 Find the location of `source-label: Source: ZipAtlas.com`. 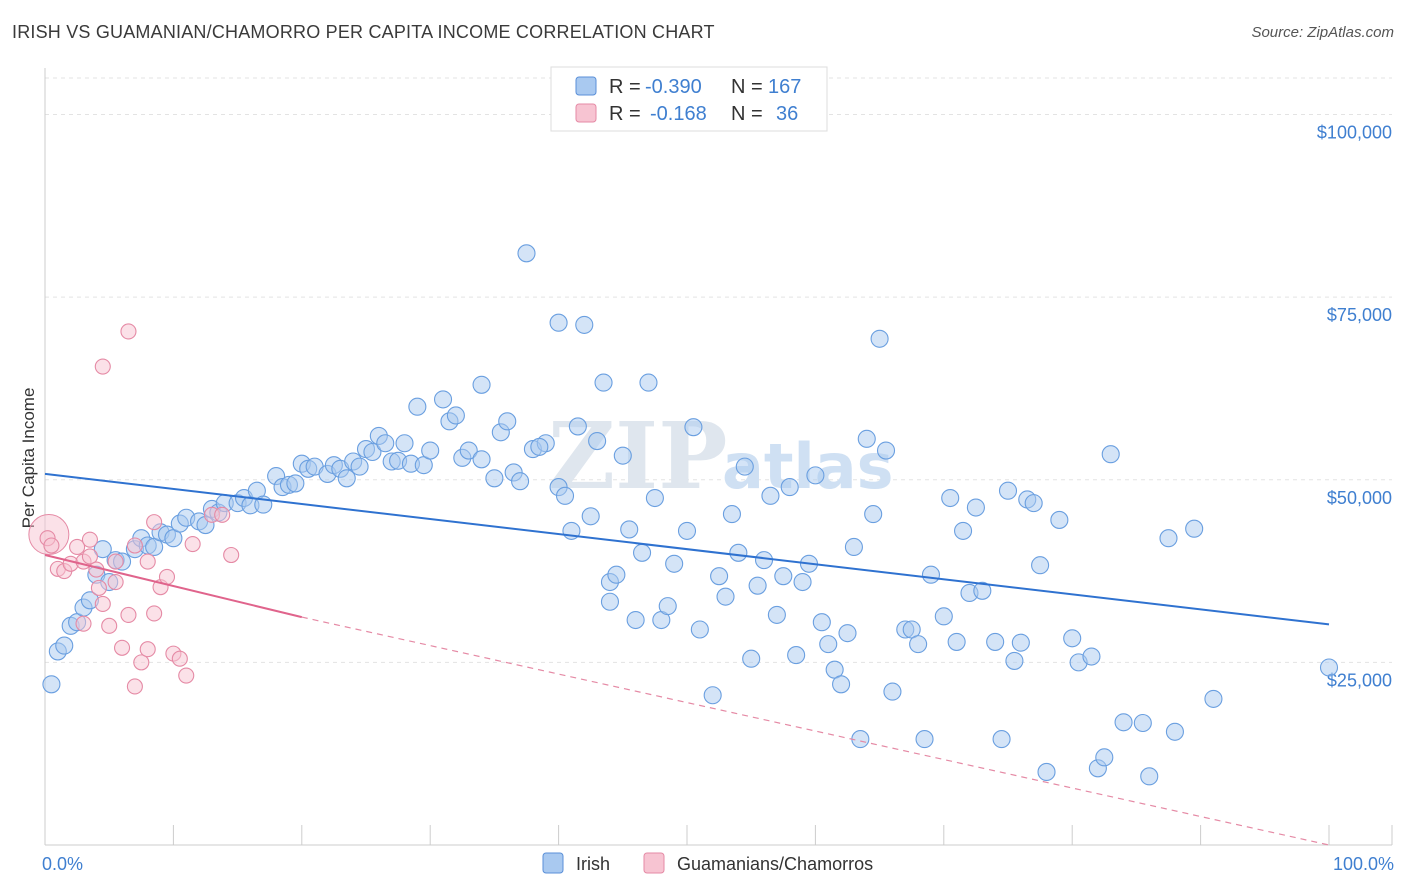

source-label: Source: ZipAtlas.com is located at coordinates (1322, 32).